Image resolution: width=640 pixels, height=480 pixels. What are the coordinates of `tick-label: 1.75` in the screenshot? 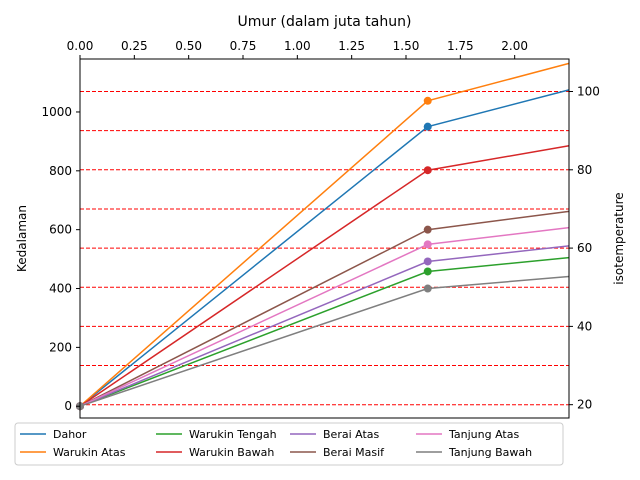 It's located at (460, 46).